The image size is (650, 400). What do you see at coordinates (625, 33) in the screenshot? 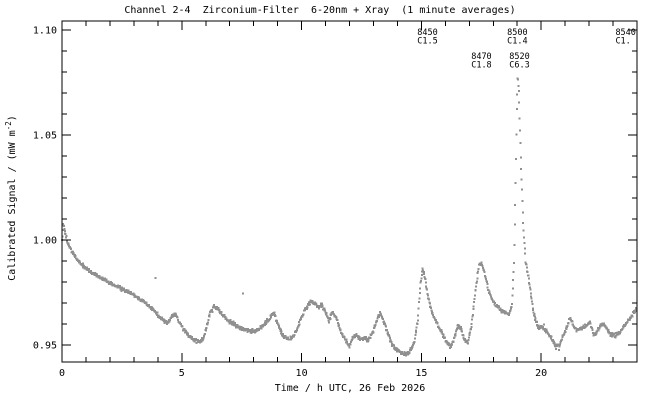
I see `flare-event-number: 8540` at bounding box center [625, 33].